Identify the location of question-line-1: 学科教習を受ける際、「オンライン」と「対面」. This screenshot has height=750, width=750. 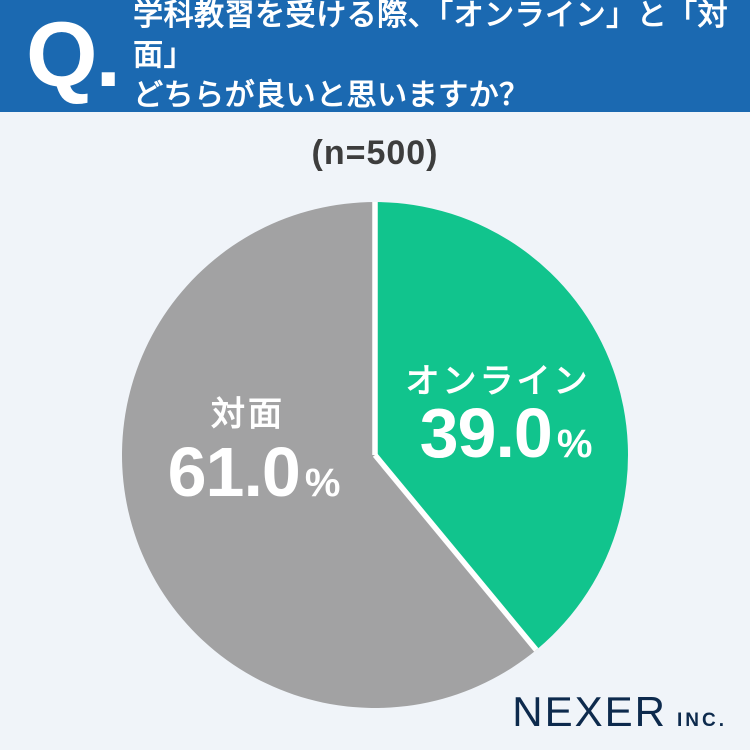
(431, 36).